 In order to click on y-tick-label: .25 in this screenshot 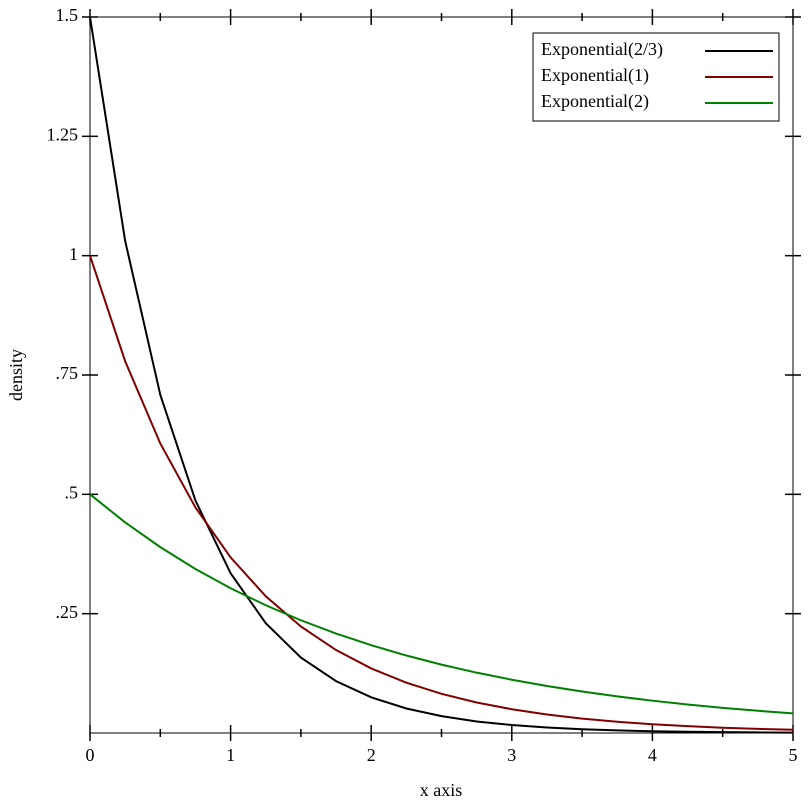, I will do `click(67, 612)`.